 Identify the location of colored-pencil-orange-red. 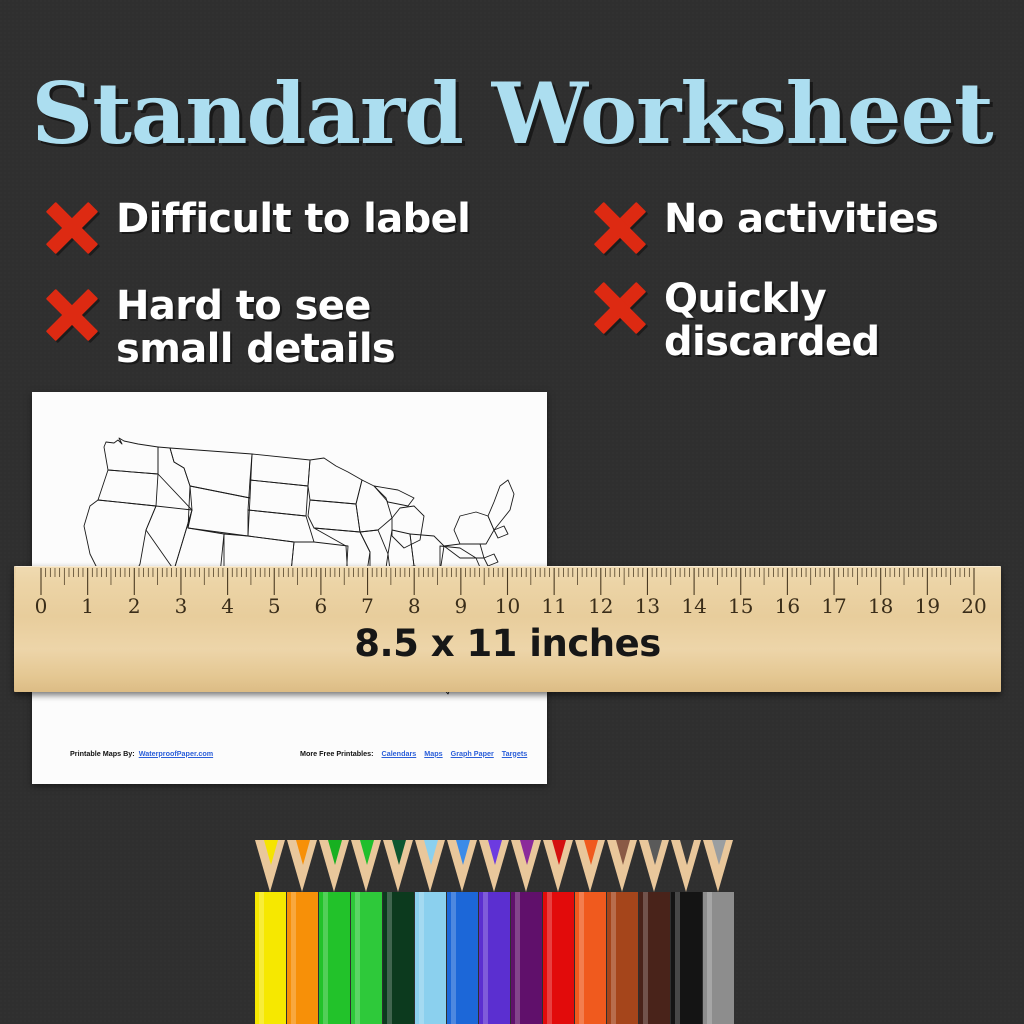
(590, 932).